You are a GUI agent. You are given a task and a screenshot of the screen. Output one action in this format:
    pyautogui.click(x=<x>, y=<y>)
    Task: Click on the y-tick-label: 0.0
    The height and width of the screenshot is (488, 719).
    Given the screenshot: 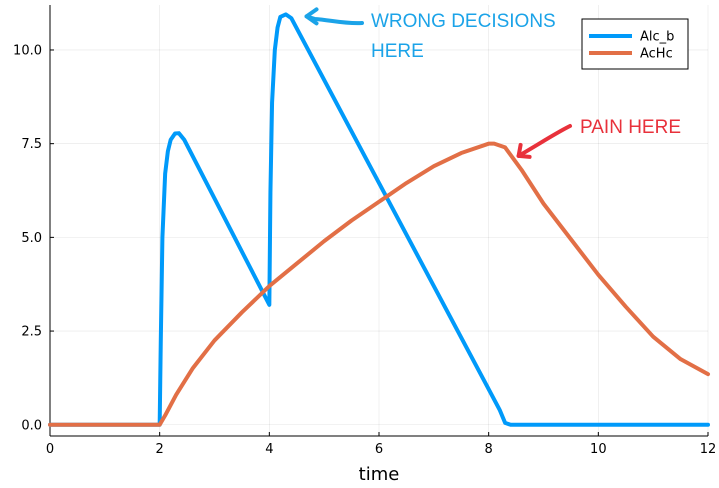 What is the action you would take?
    pyautogui.click(x=31, y=425)
    